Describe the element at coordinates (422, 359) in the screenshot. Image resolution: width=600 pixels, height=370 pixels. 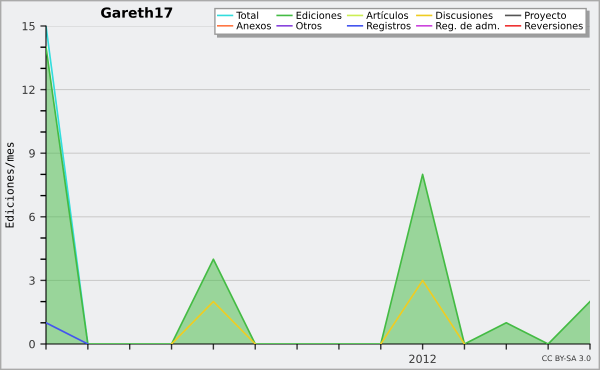
I see `x-tick-label: 2012` at that location.